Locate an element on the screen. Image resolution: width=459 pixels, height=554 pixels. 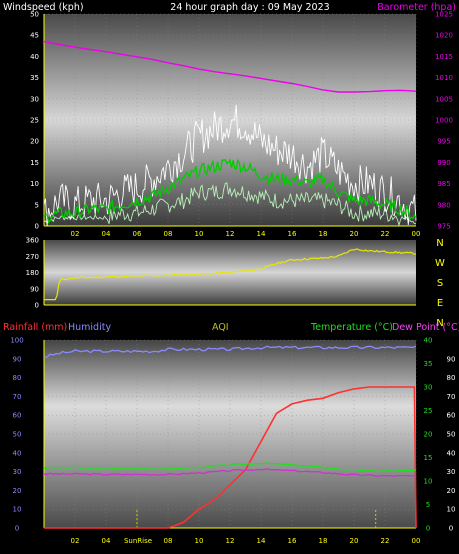
temp-tick-label: 15 is located at coordinates (428, 458).